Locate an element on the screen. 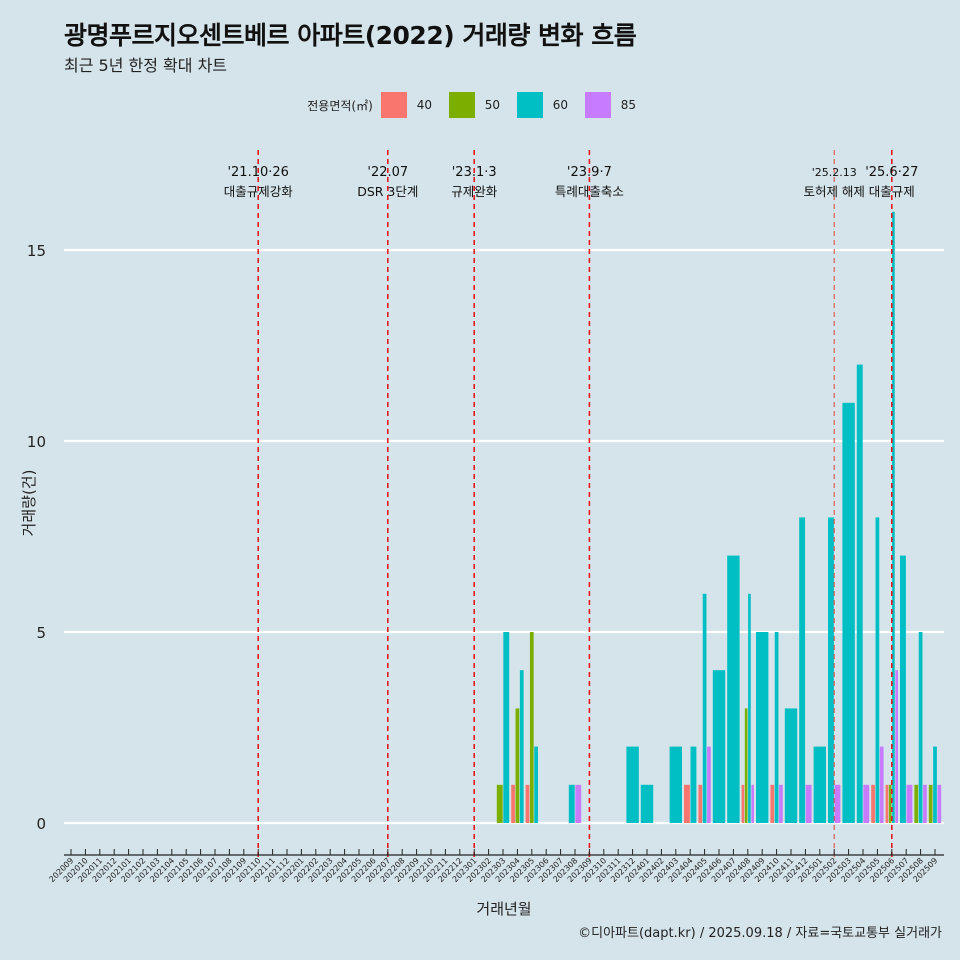  event-label: 대출규제강화 is located at coordinates (259, 191).